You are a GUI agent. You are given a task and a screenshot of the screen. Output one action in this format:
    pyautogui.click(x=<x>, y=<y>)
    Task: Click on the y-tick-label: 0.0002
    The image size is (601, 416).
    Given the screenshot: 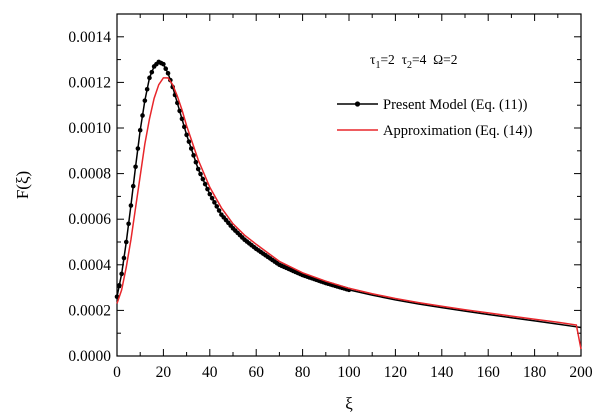 What is the action you would take?
    pyautogui.click(x=89, y=310)
    